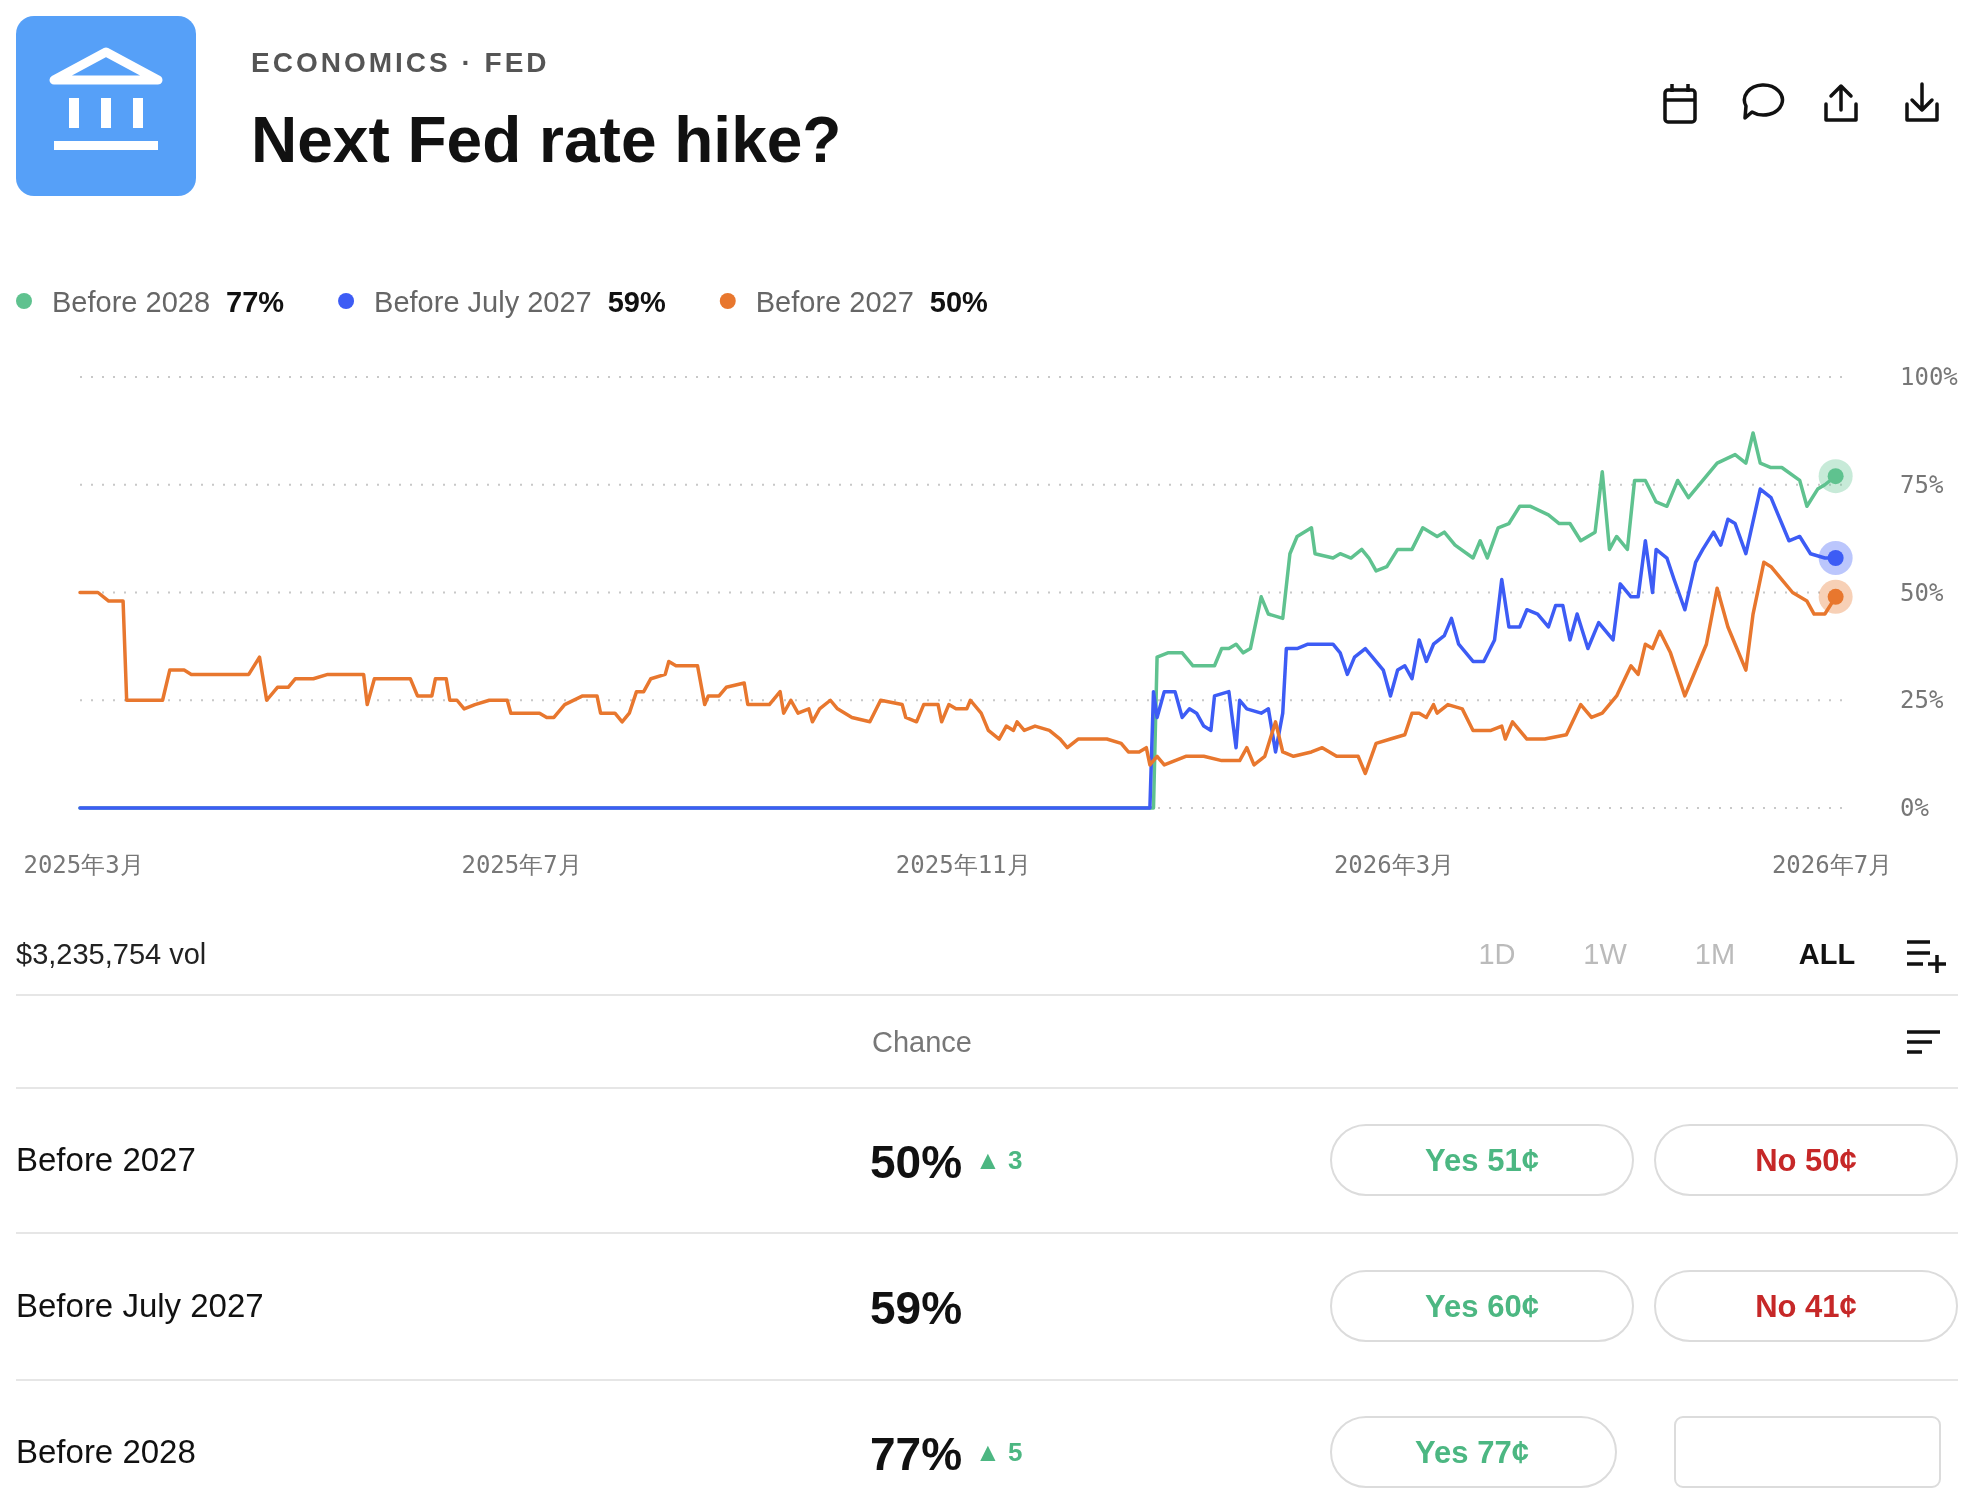  I want to click on text: $3,235,754 vol, so click(111, 954).